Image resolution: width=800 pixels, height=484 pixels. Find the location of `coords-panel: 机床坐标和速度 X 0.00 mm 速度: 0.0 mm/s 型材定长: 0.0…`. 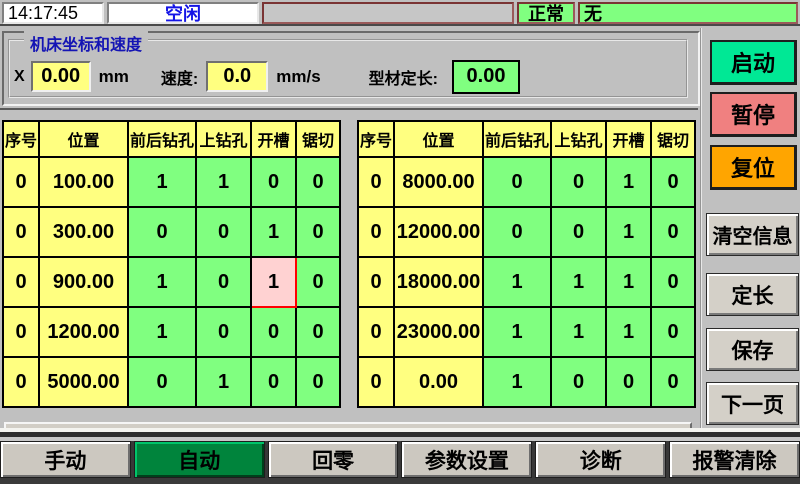

coords-panel: 机床坐标和速度 X 0.00 mm 速度: 0.0 mm/s 型材定长: 0.0… is located at coordinates (351, 68).